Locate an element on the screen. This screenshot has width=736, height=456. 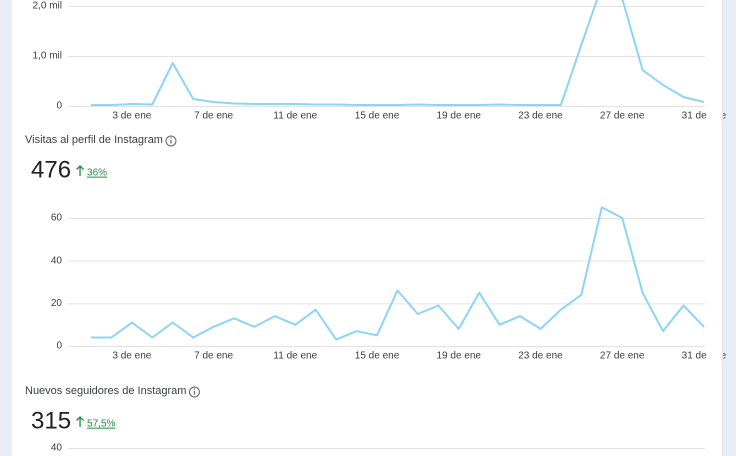
section-title: Visitas al perfil de Instagram is located at coordinates (94, 140).